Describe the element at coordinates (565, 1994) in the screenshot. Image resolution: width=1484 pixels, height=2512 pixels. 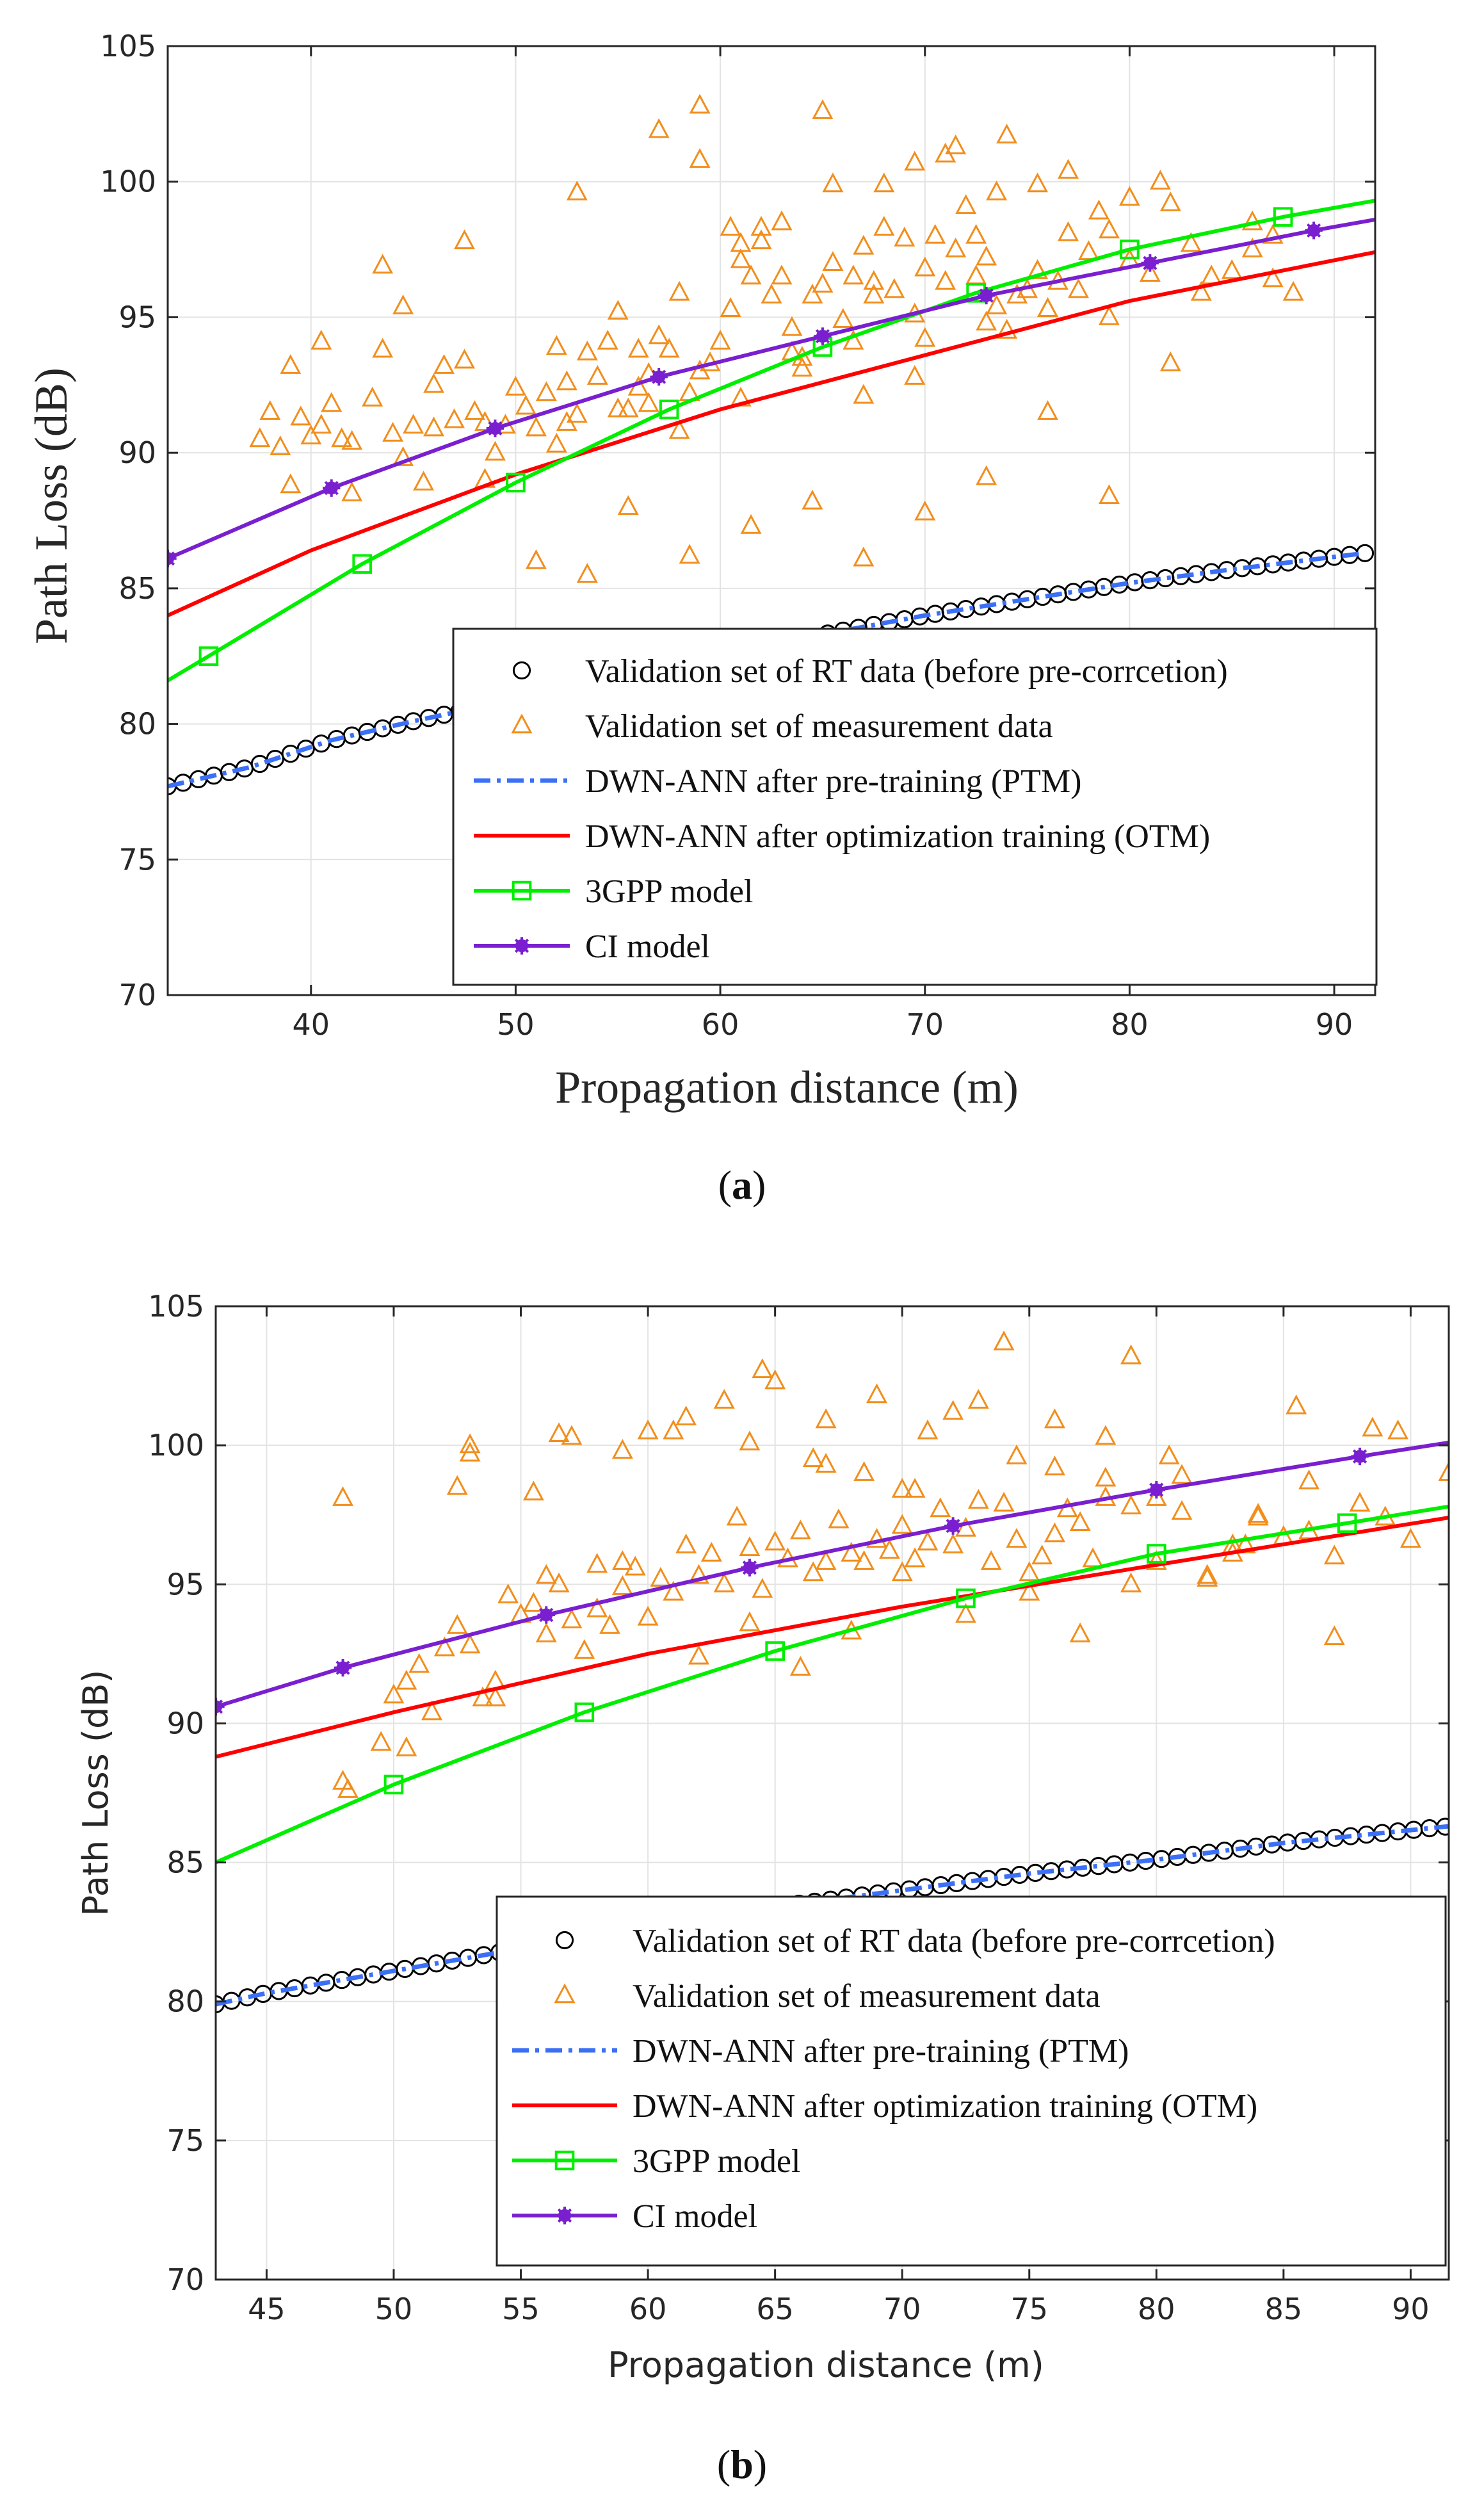
I see `legend-marker-meas` at that location.